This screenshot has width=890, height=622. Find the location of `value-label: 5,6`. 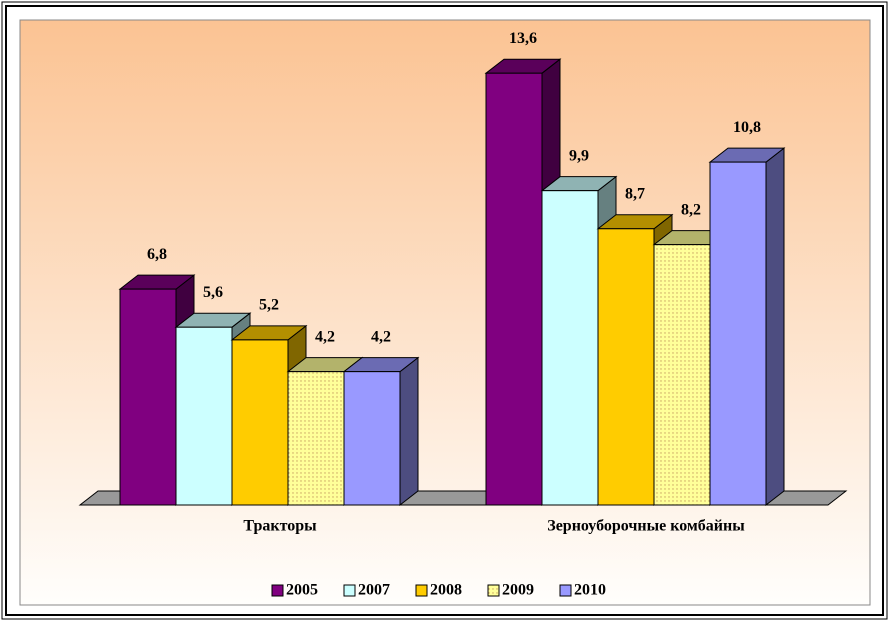

value-label: 5,6 is located at coordinates (213, 292).